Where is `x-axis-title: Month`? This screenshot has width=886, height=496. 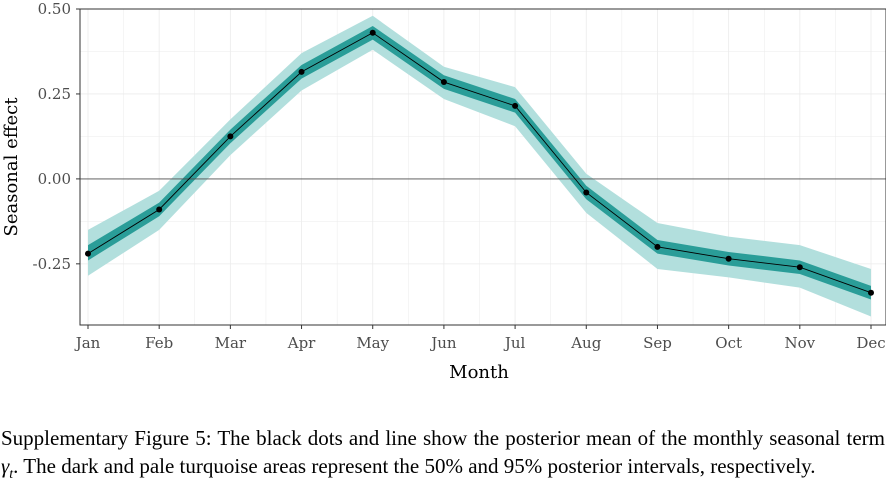
x-axis-title: Month is located at coordinates (479, 372).